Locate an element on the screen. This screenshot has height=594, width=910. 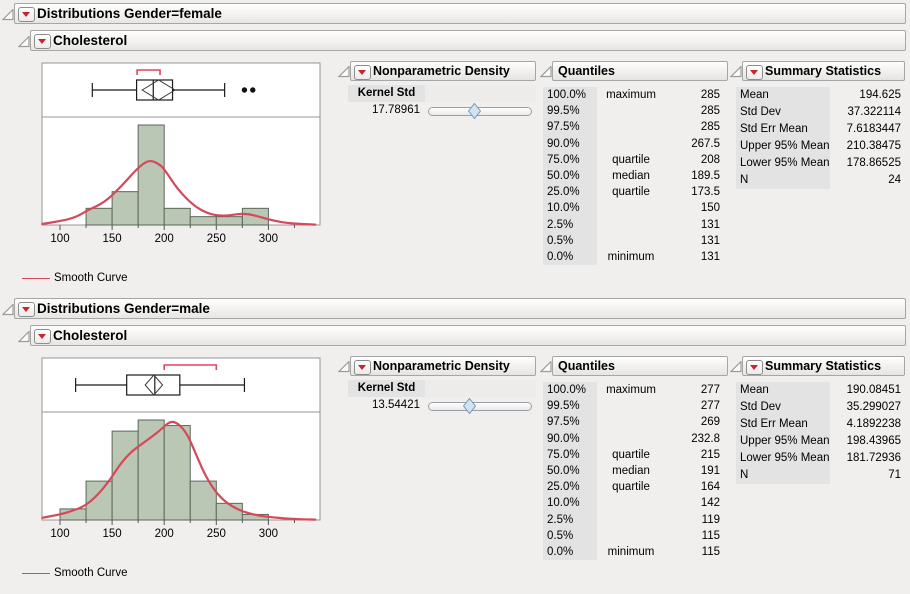
table-row: 2.5% 119 is located at coordinates (633, 519).